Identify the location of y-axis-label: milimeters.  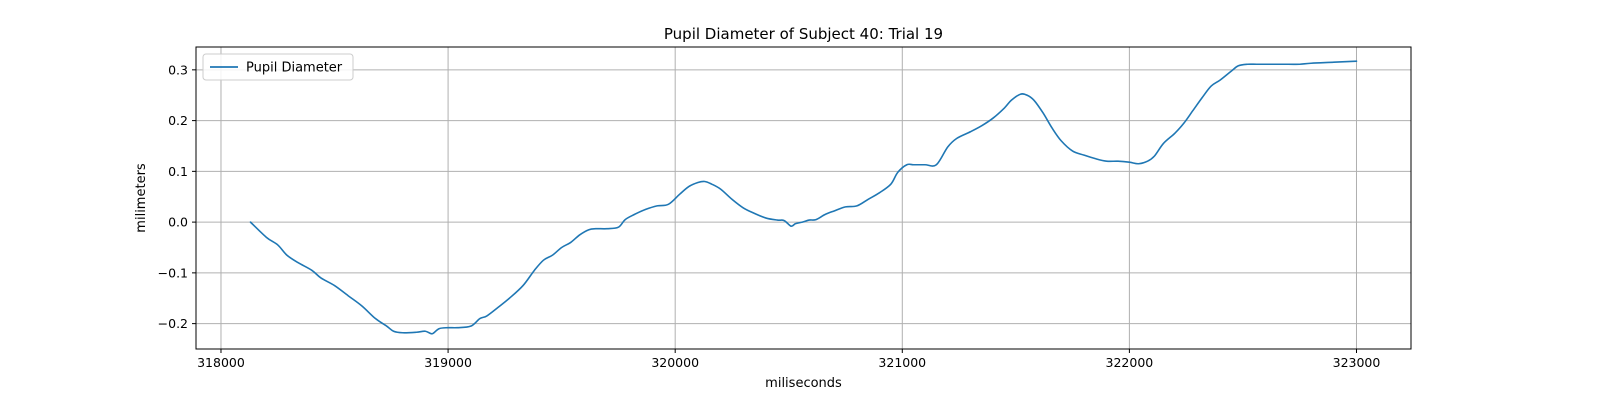
(141, 198).